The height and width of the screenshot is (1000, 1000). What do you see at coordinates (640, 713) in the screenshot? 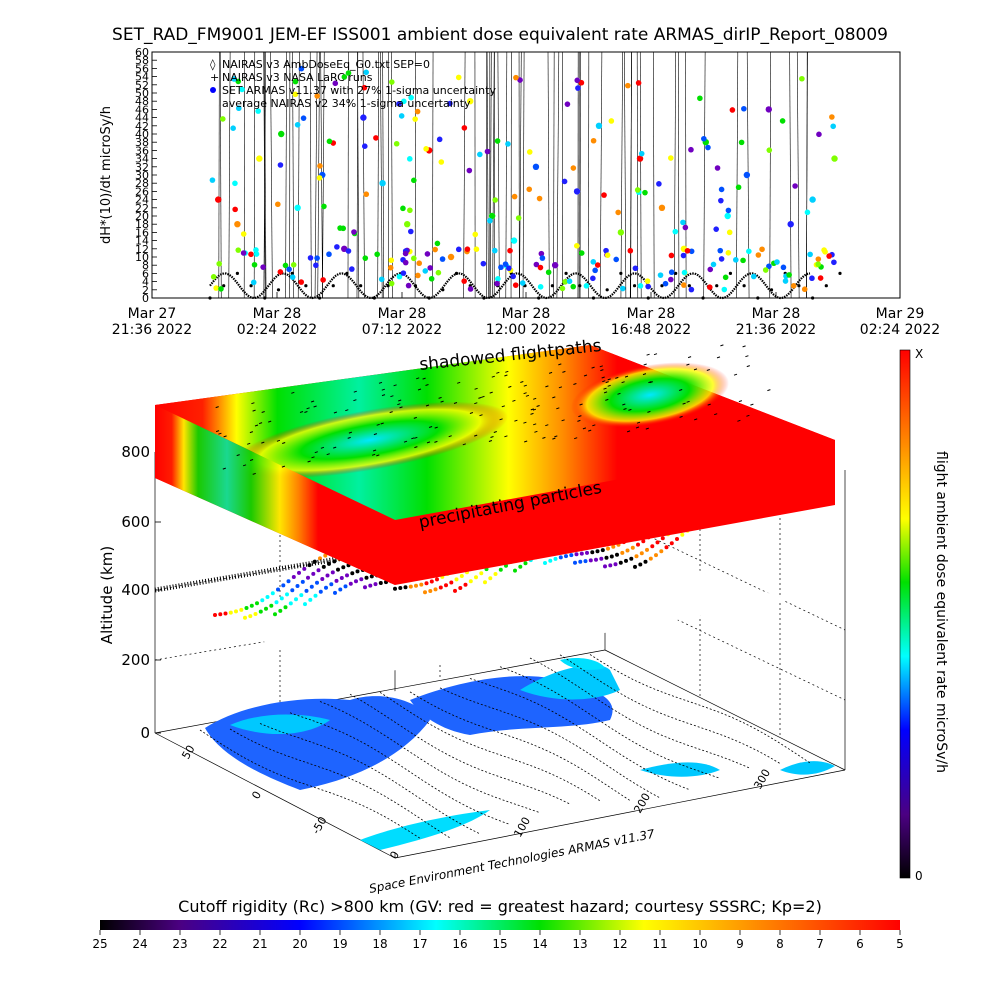
I see `ground-track-line` at bounding box center [640, 713].